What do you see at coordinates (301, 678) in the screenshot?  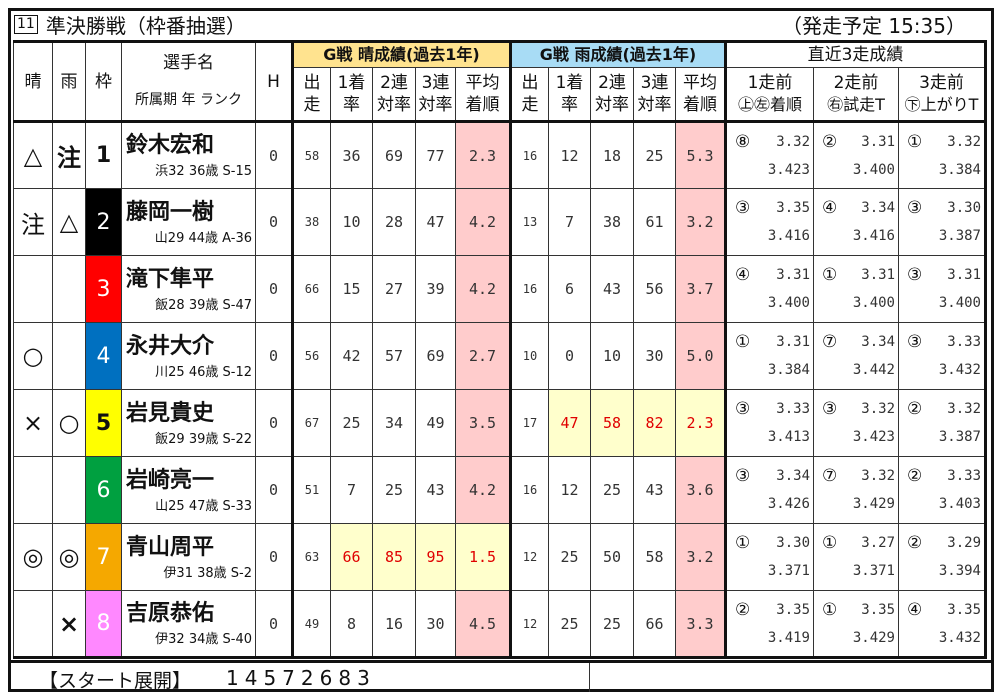 I see `start-formation-order: 14572683` at bounding box center [301, 678].